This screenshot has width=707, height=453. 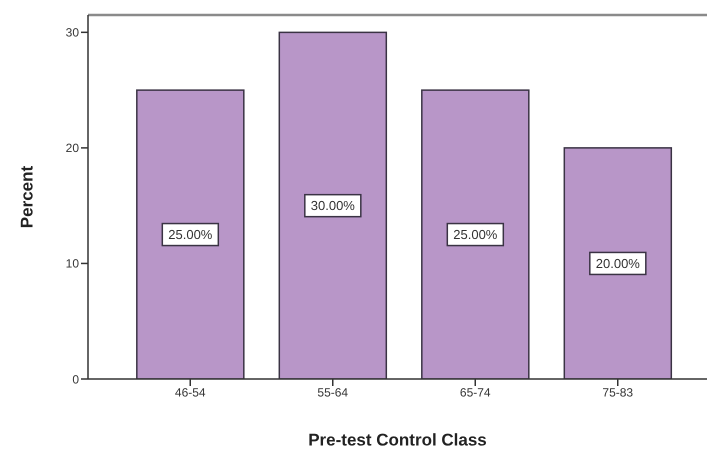 What do you see at coordinates (73, 33) in the screenshot?
I see `y-tick-label: 30` at bounding box center [73, 33].